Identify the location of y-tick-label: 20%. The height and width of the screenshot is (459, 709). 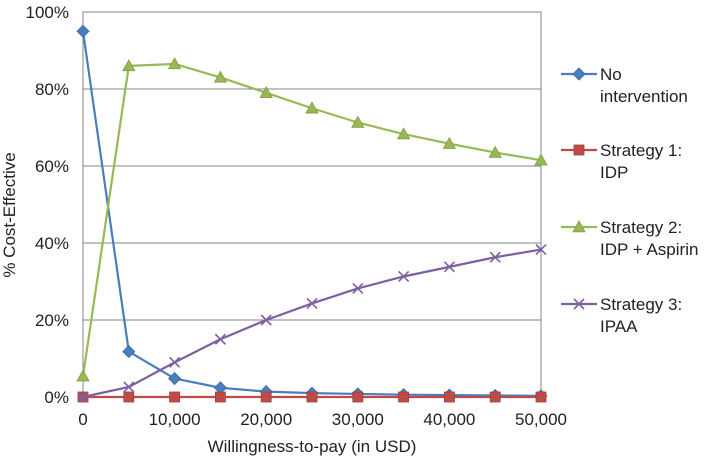
(52, 320).